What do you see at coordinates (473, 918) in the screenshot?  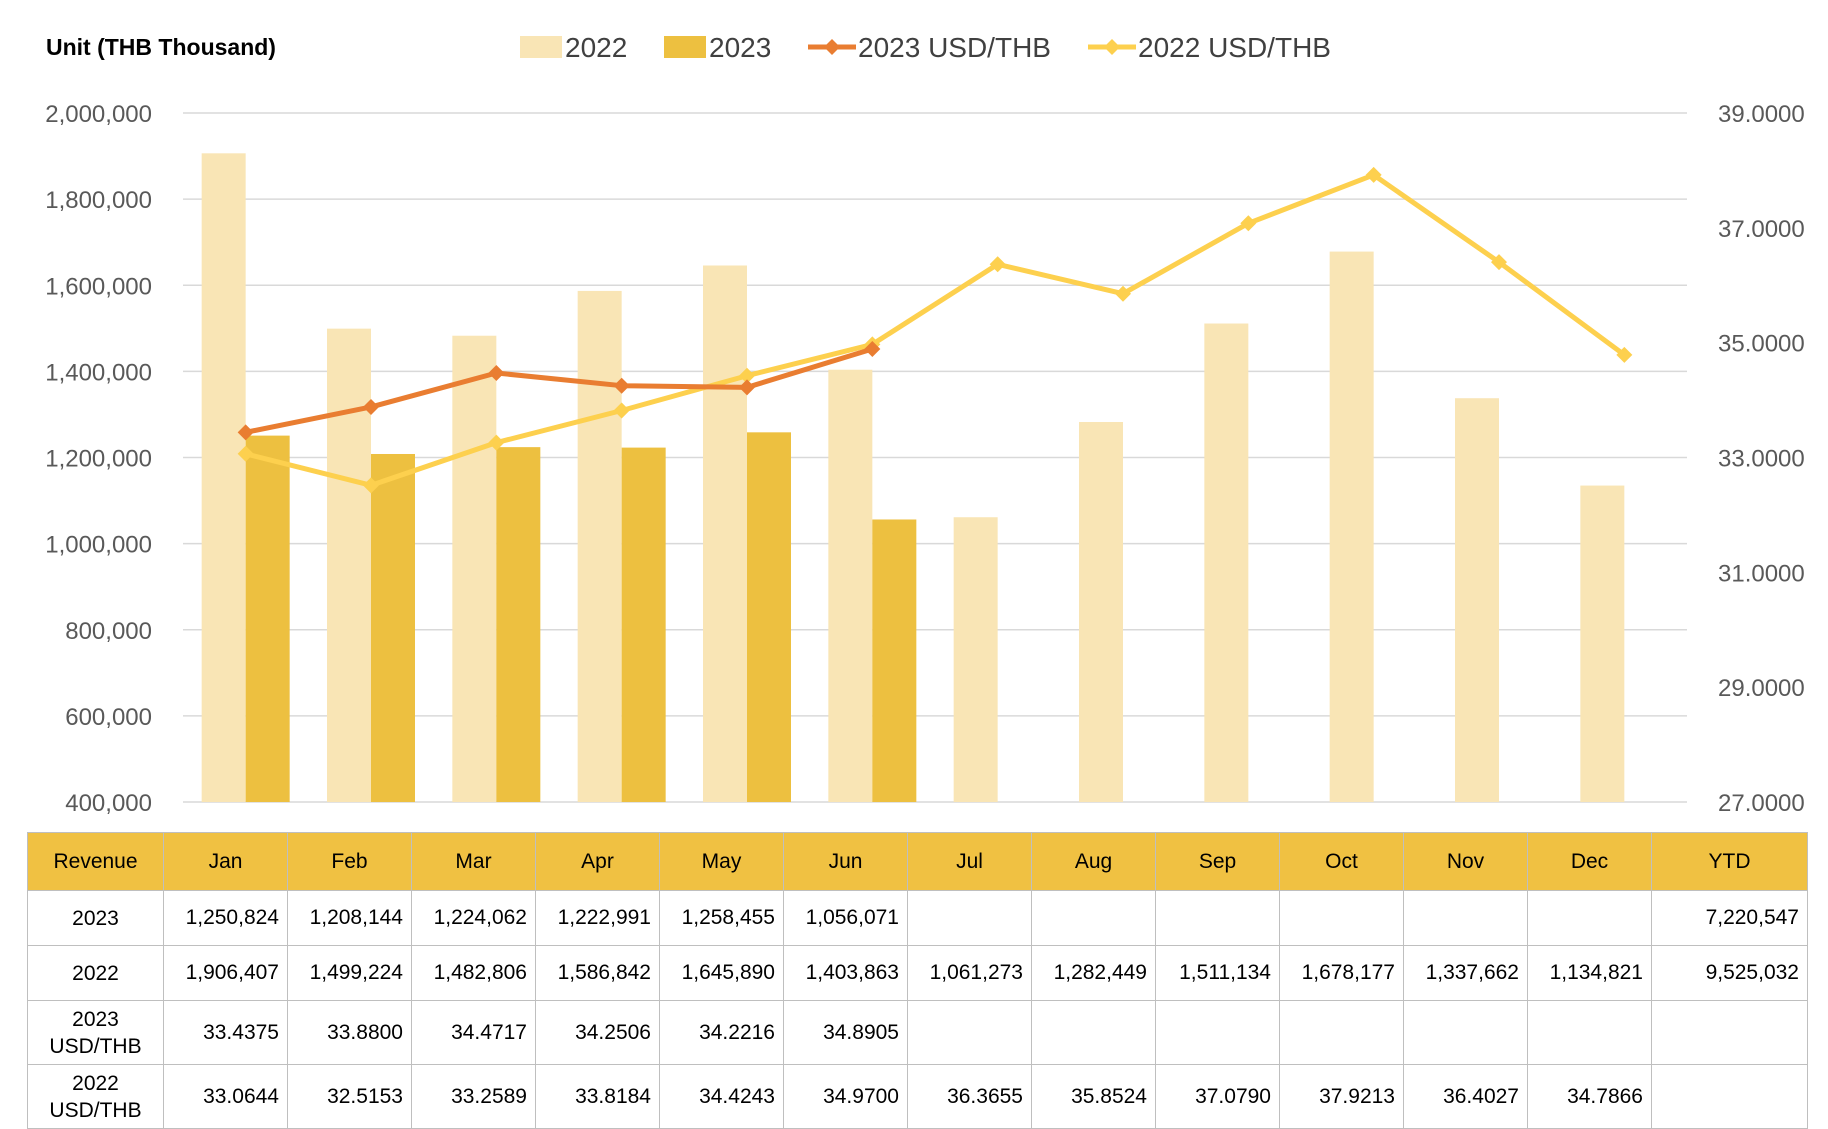 I see `table-cell: 1,224,062` at bounding box center [473, 918].